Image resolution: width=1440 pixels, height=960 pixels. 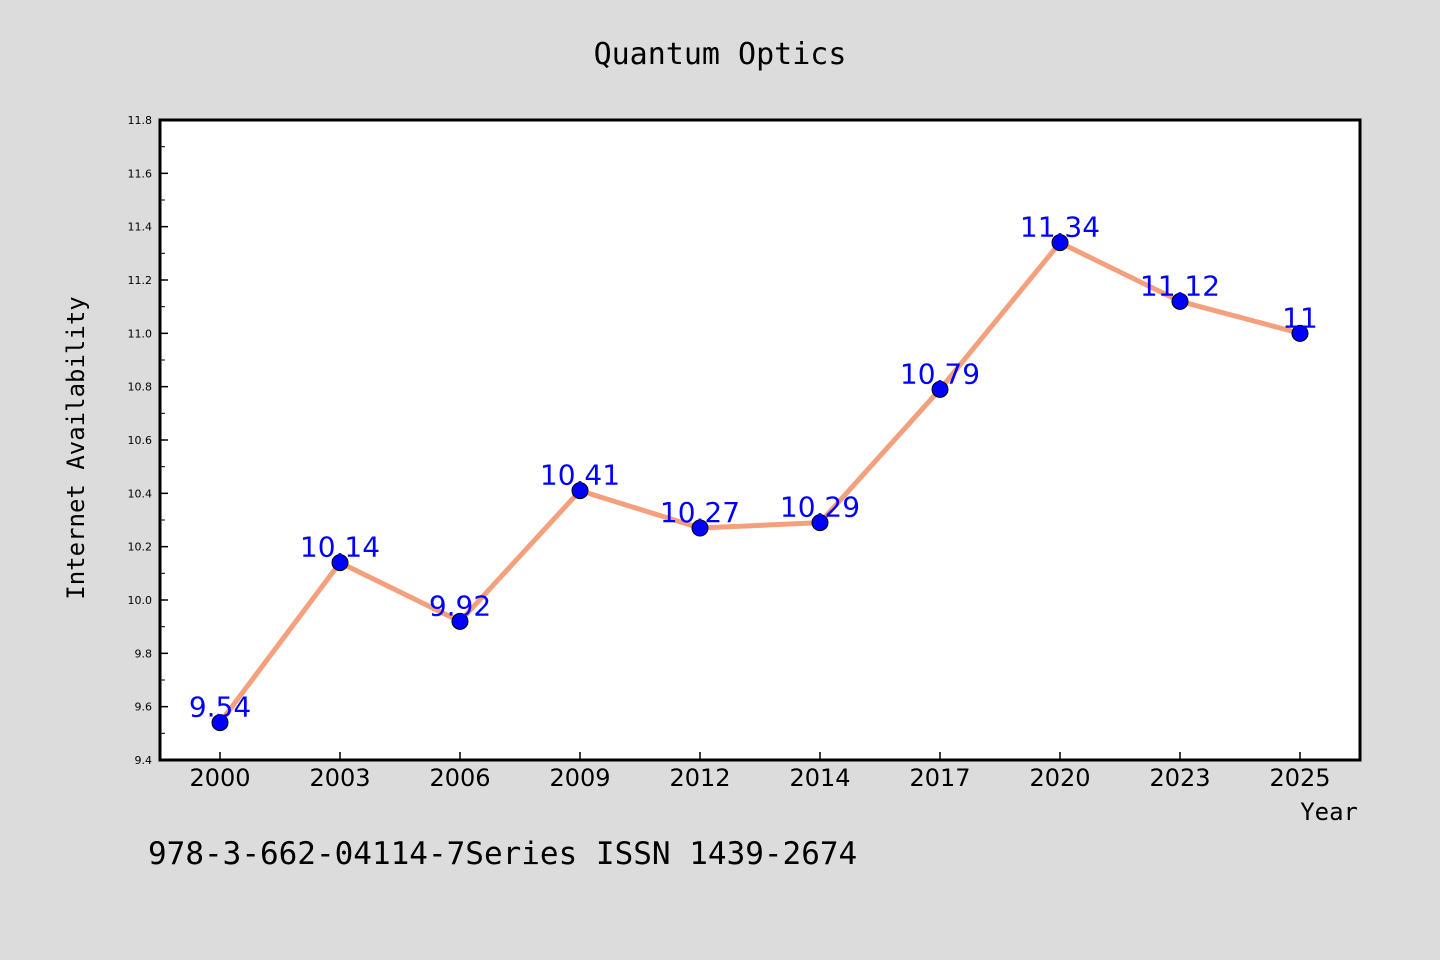 What do you see at coordinates (219, 778) in the screenshot?
I see `x-tick-label: 2000` at bounding box center [219, 778].